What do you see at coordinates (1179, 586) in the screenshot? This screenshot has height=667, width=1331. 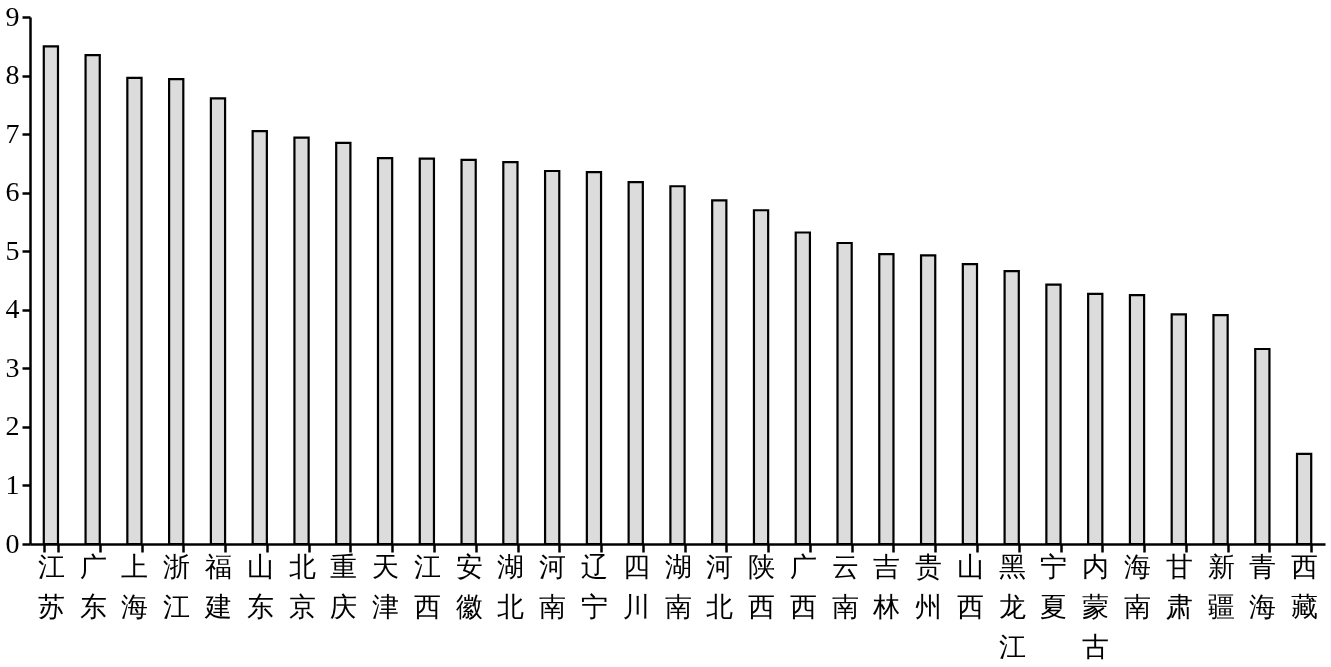 I see `x-tick-label: 甘肃` at bounding box center [1179, 586].